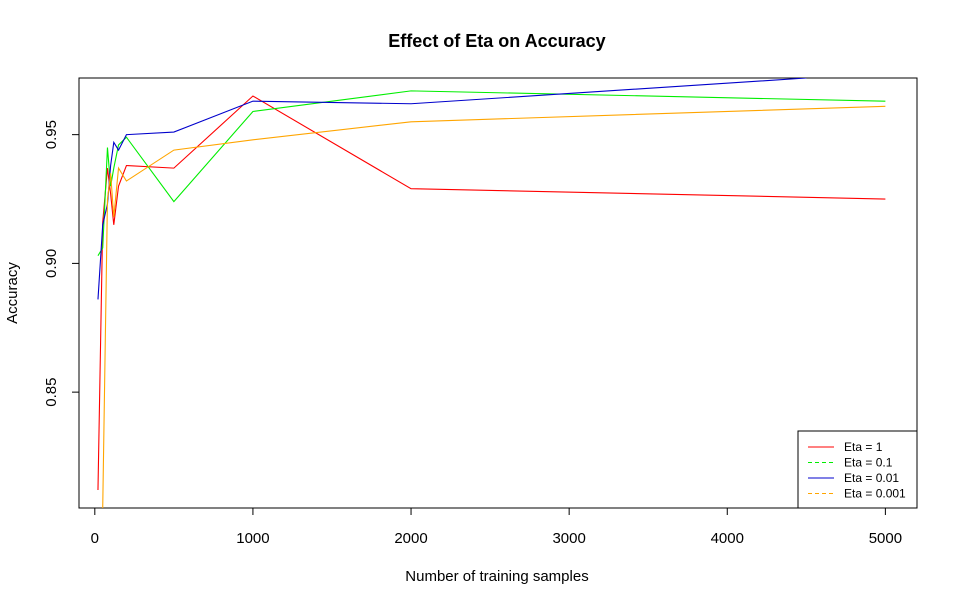 The image size is (957, 606). What do you see at coordinates (496, 527) in the screenshot?
I see `x-axis: 0 1000 2000 3000 4000 5000` at bounding box center [496, 527].